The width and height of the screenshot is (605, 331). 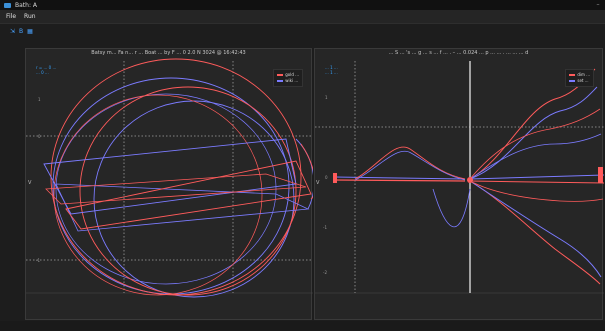 I want to click on right-center-cluster, so click(x=470, y=180).